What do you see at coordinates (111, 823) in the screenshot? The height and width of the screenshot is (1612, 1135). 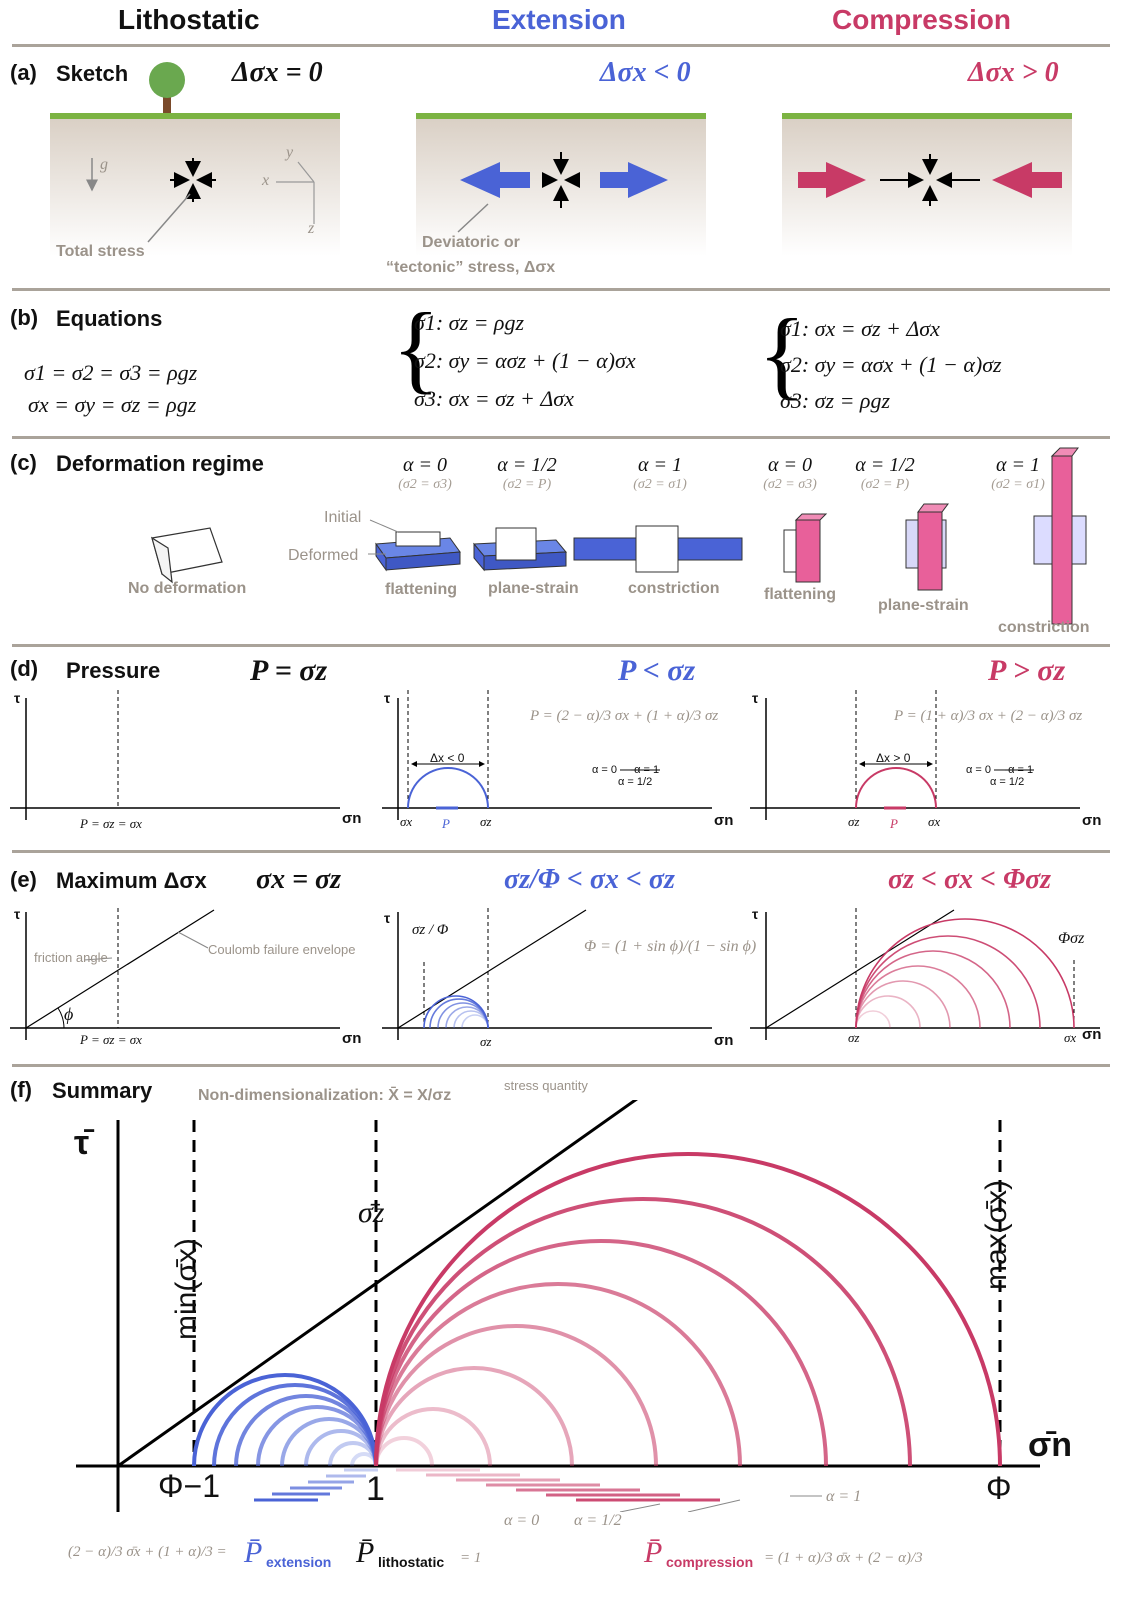 I see `p-left-label: P = σz = σx` at bounding box center [111, 823].